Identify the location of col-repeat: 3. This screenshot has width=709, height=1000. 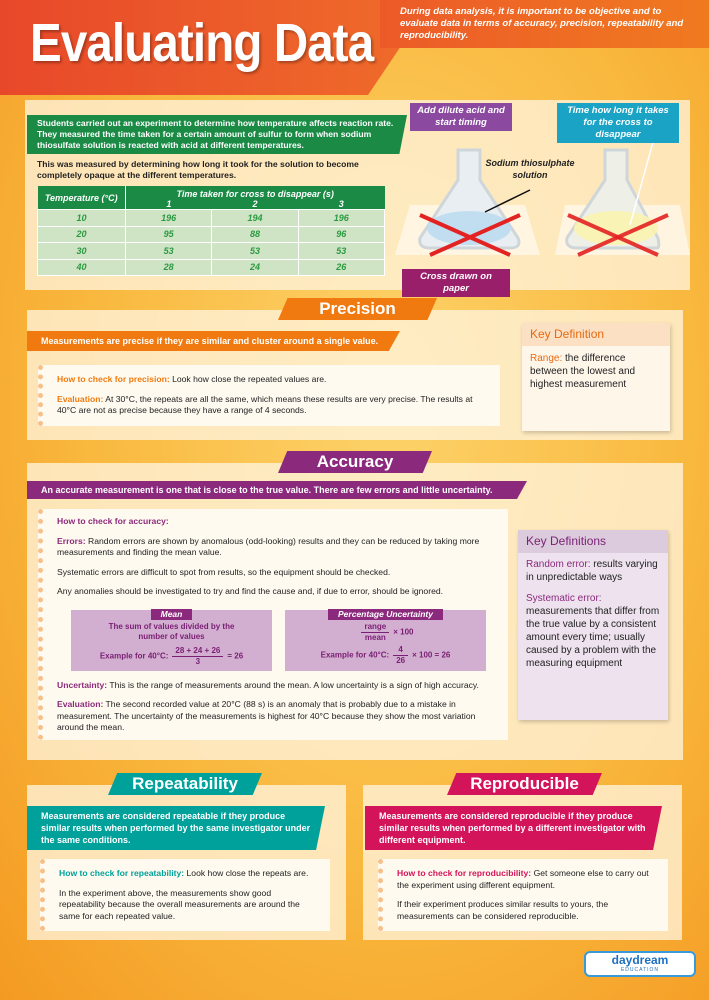
(341, 204).